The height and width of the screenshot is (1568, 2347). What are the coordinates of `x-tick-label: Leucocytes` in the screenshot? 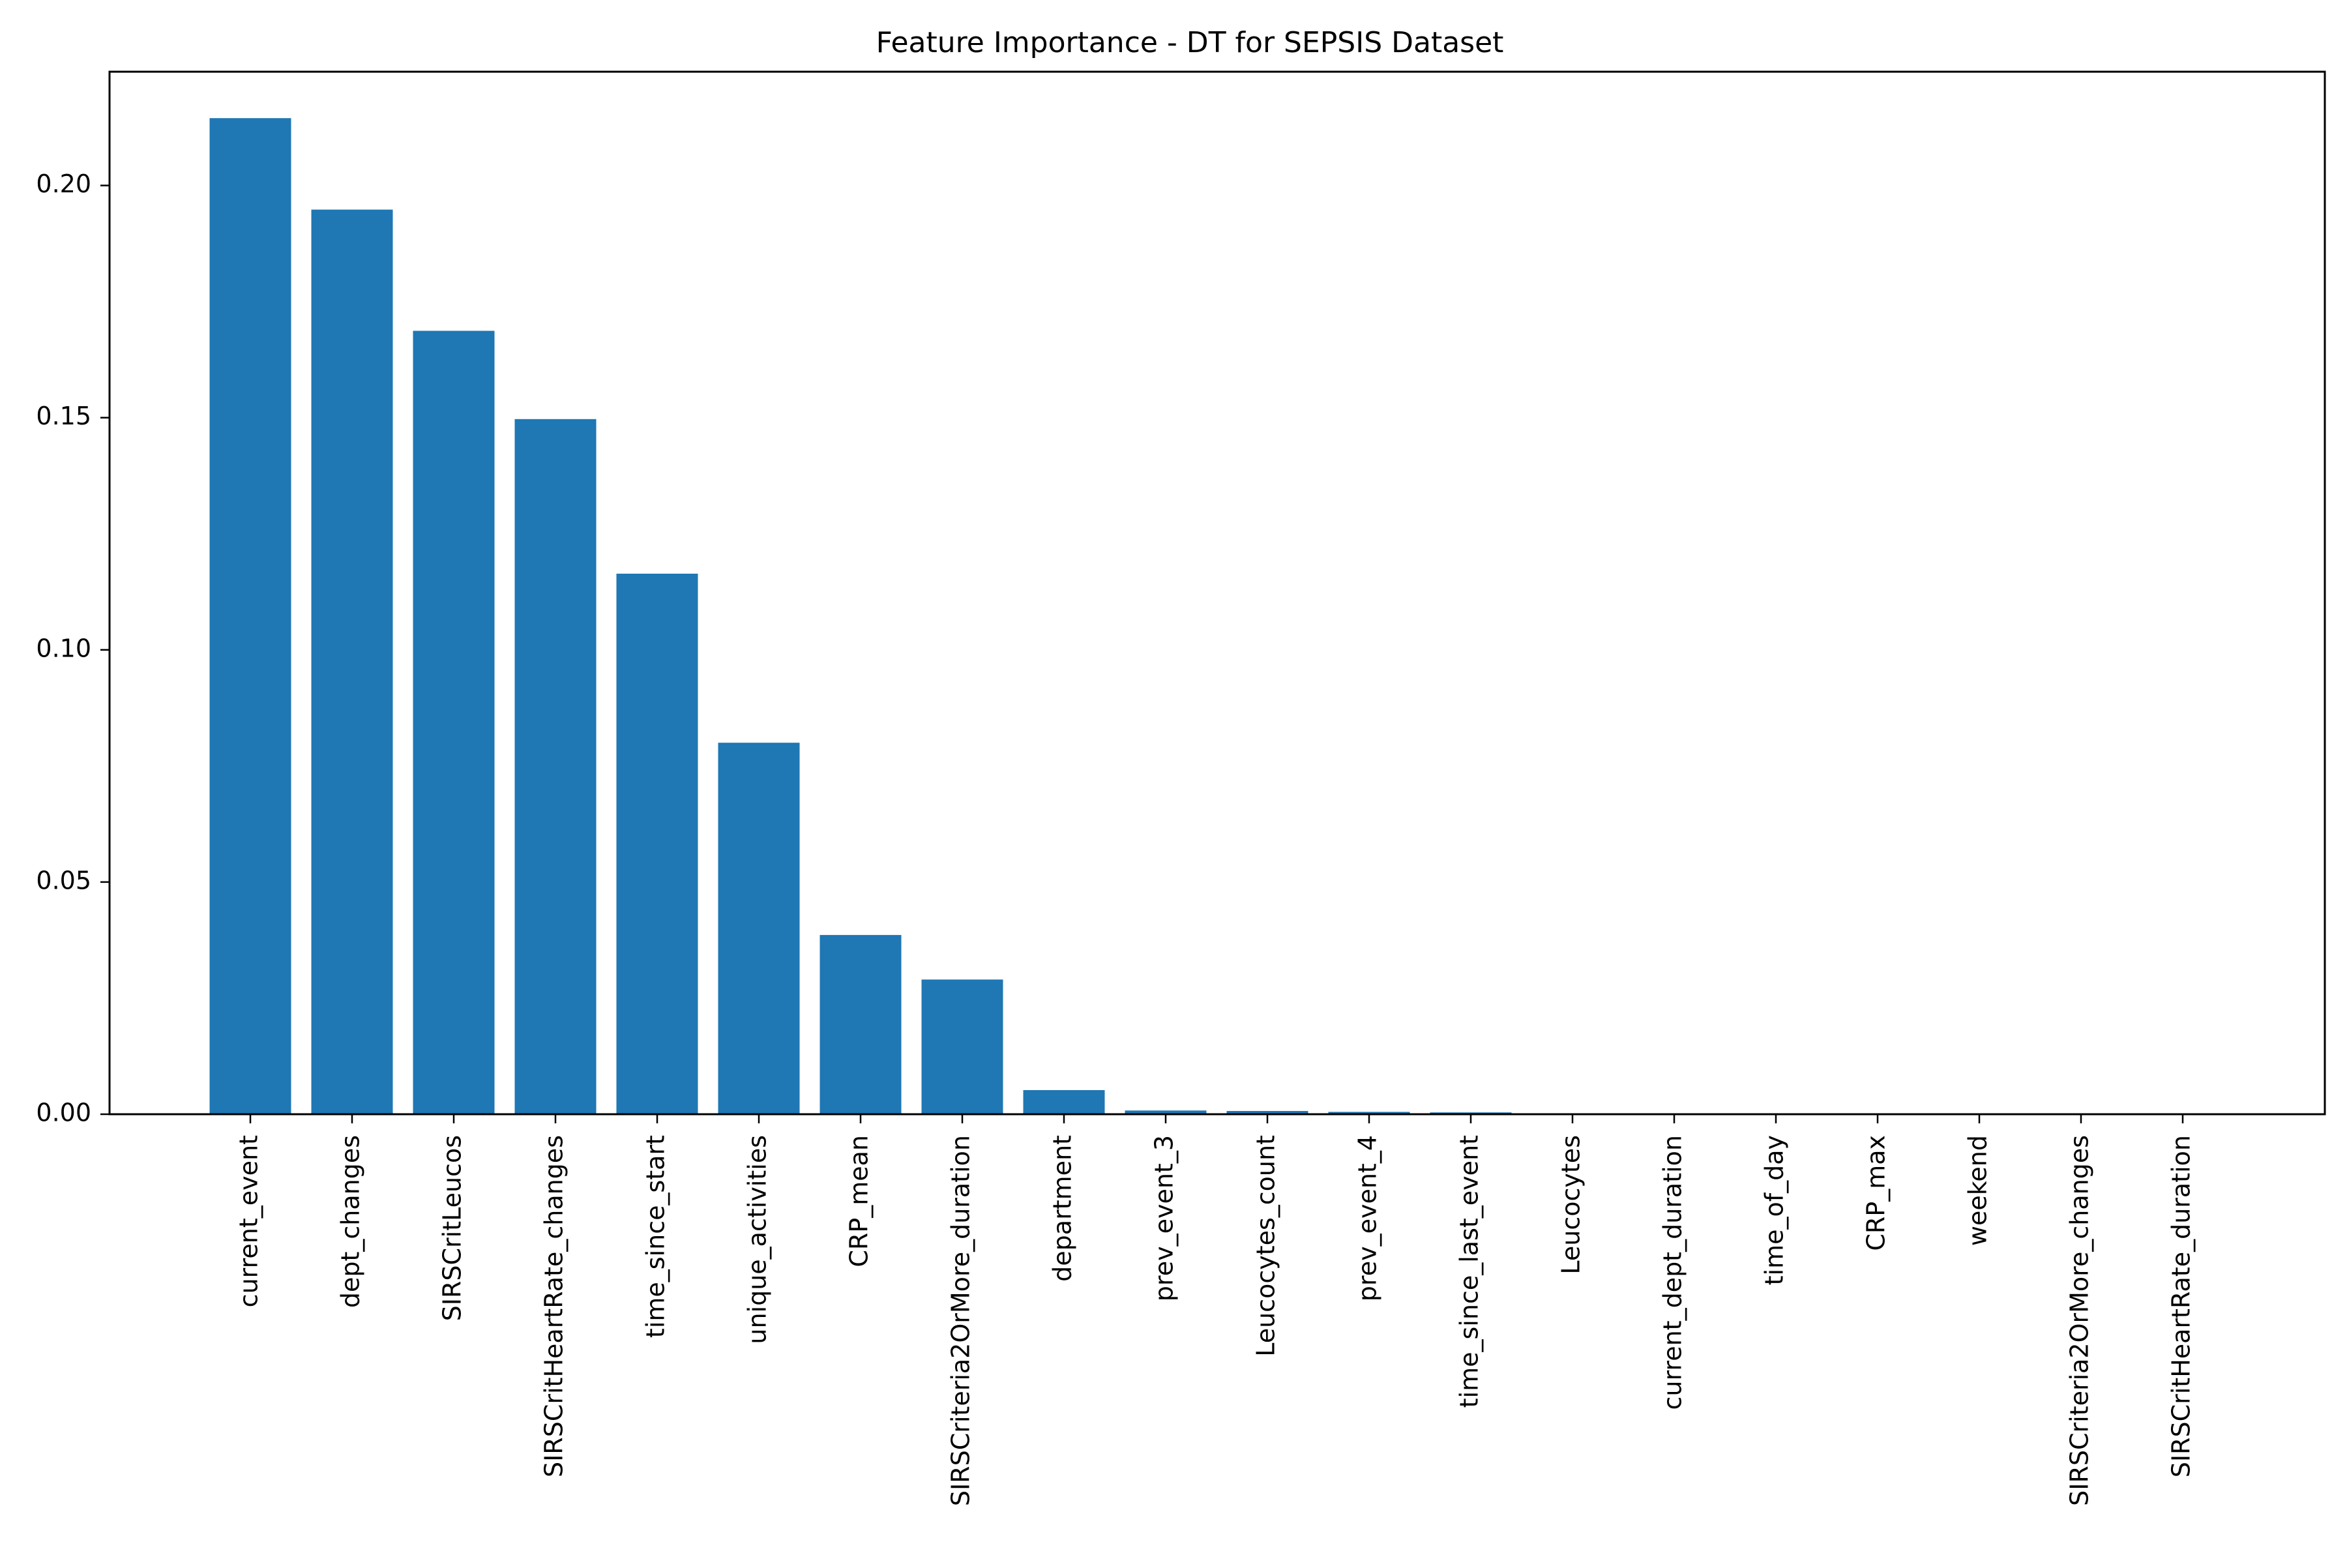 It's located at (1571, 1205).